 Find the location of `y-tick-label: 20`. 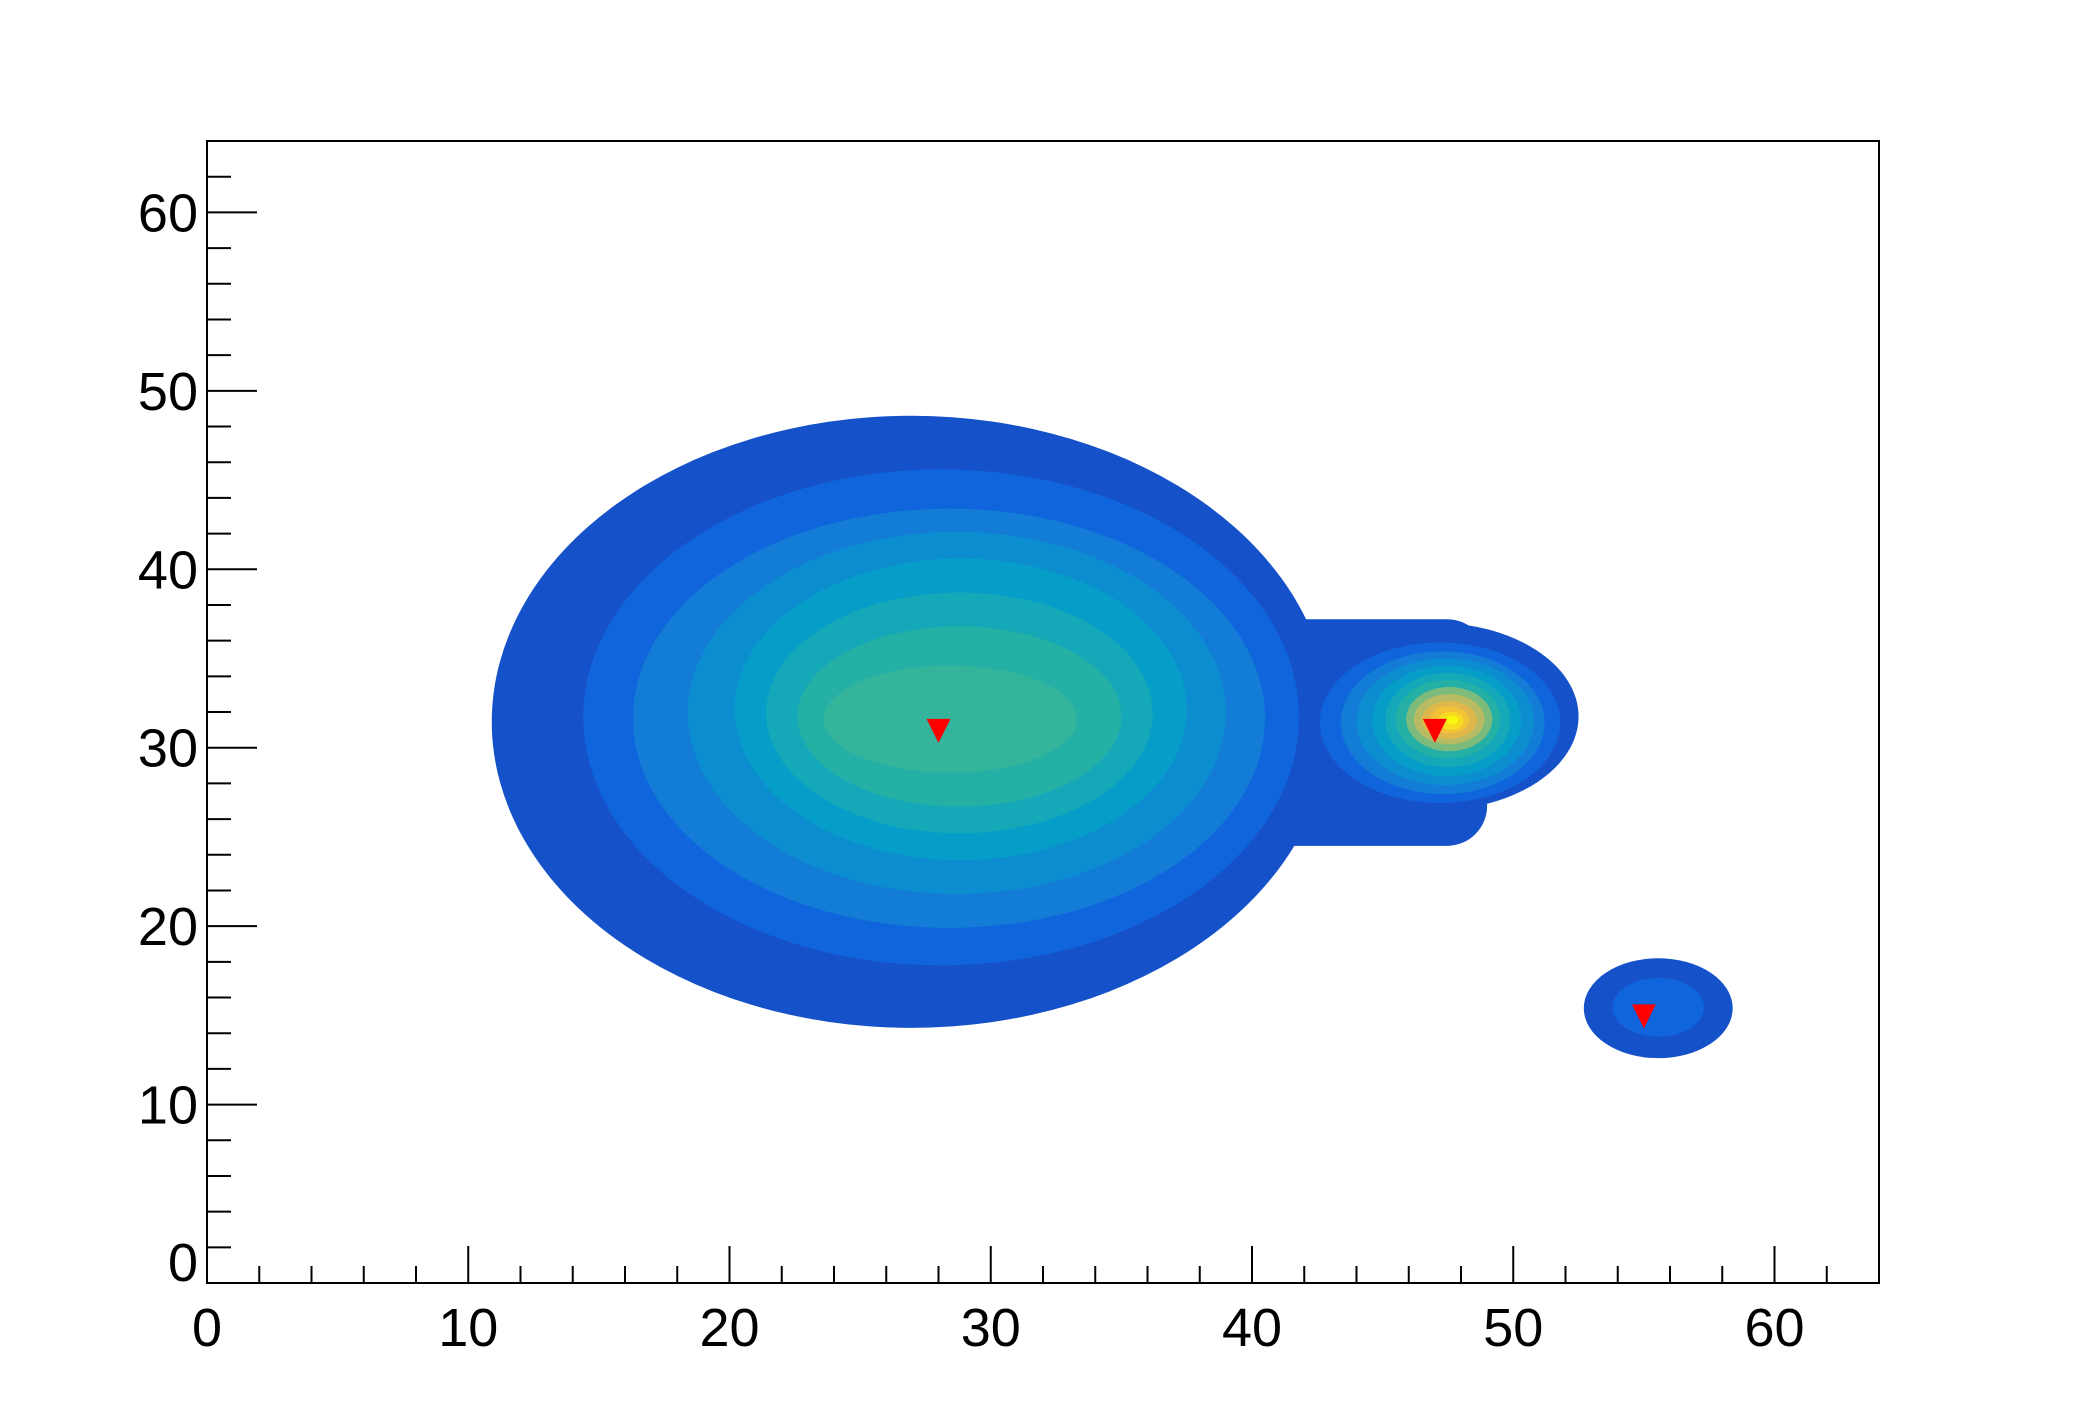

y-tick-label: 20 is located at coordinates (168, 927).